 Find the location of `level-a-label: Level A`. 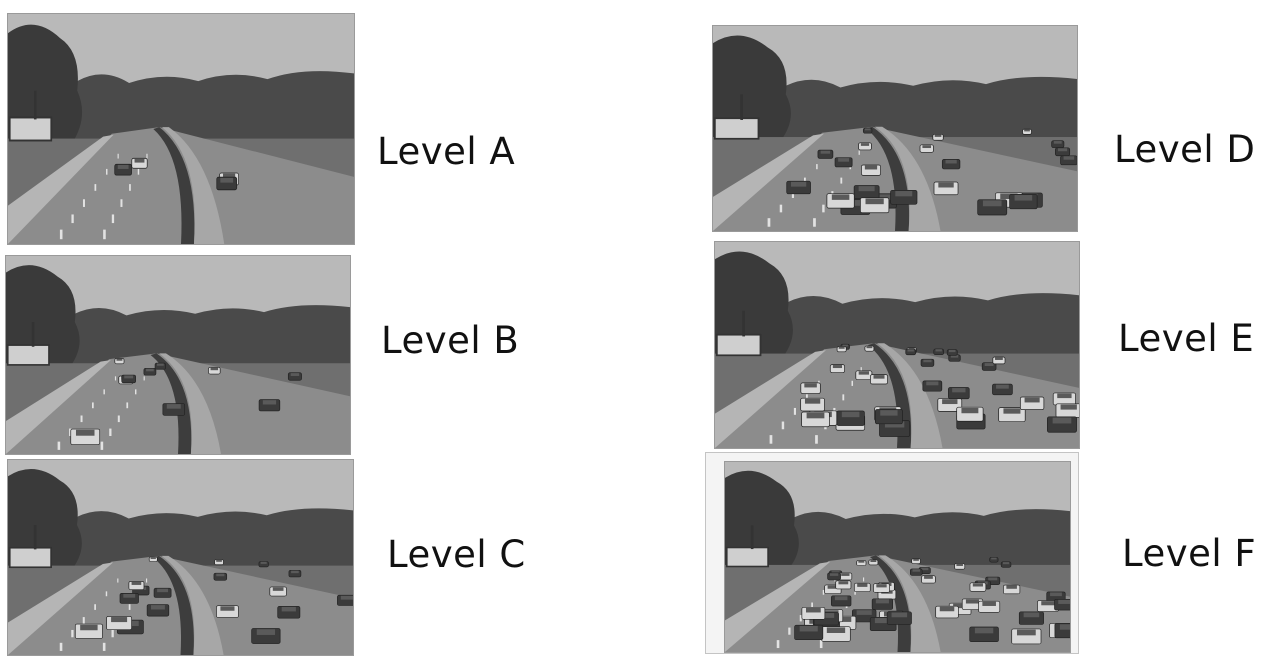

level-a-label: Level A is located at coordinates (446, 151).